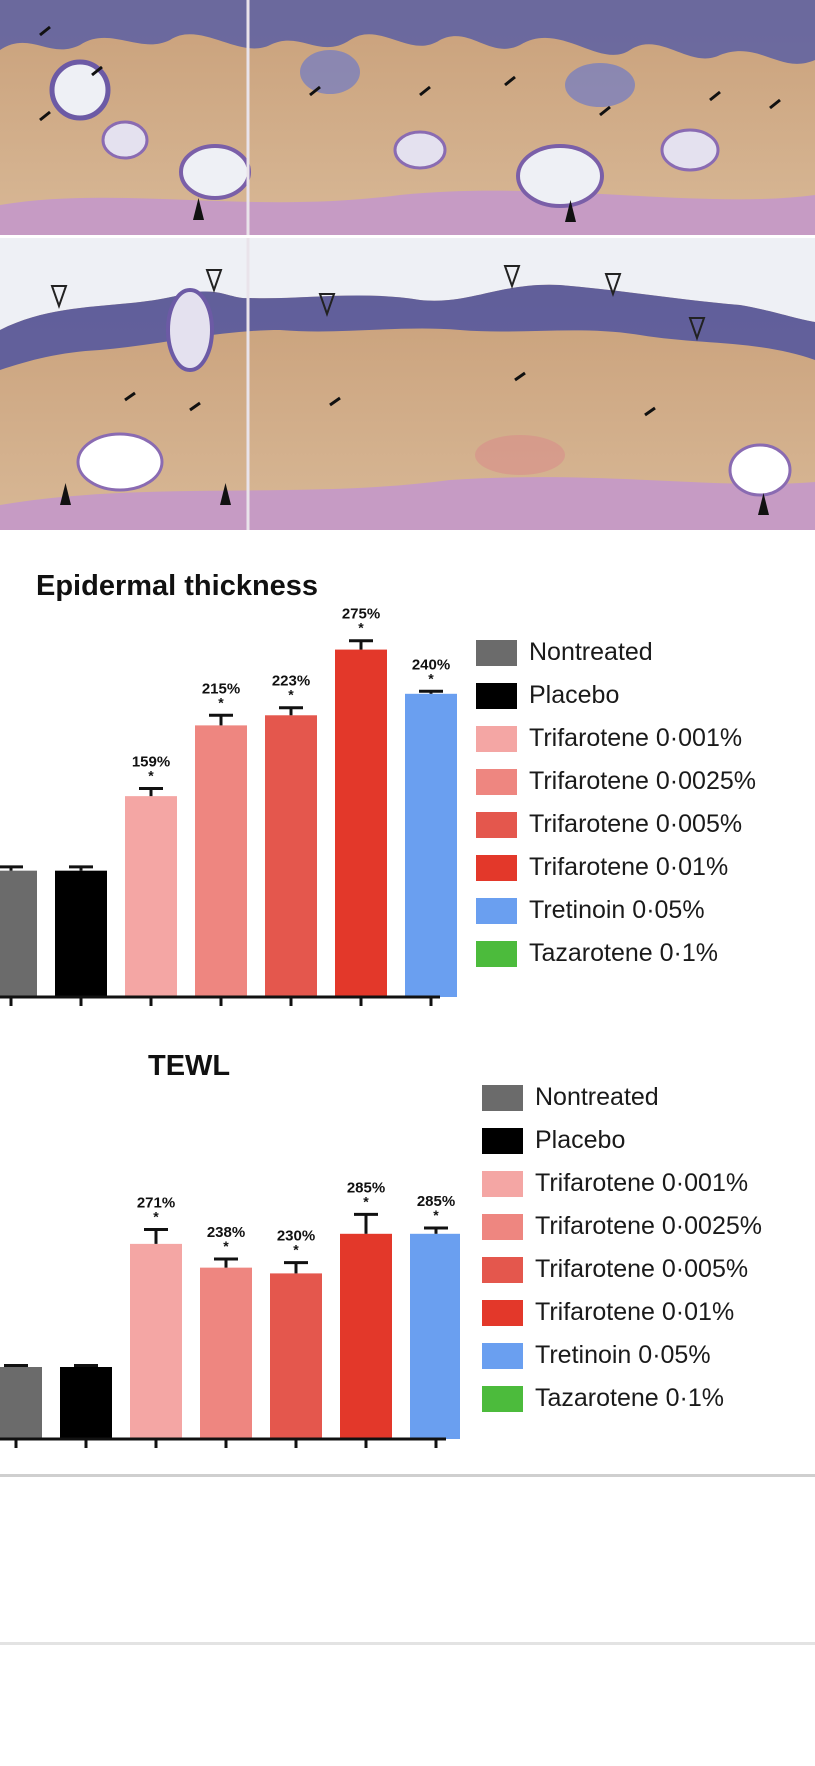  I want to click on data-label: 159%, so click(151, 762).